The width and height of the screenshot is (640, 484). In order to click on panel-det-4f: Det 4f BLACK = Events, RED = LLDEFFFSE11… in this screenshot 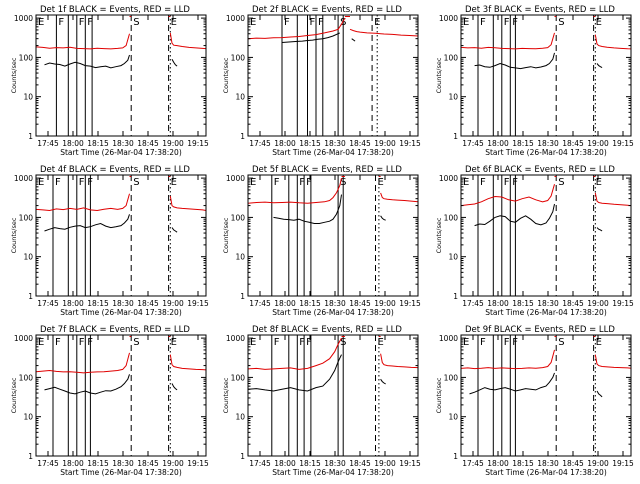, I will do `click(109, 241)`.